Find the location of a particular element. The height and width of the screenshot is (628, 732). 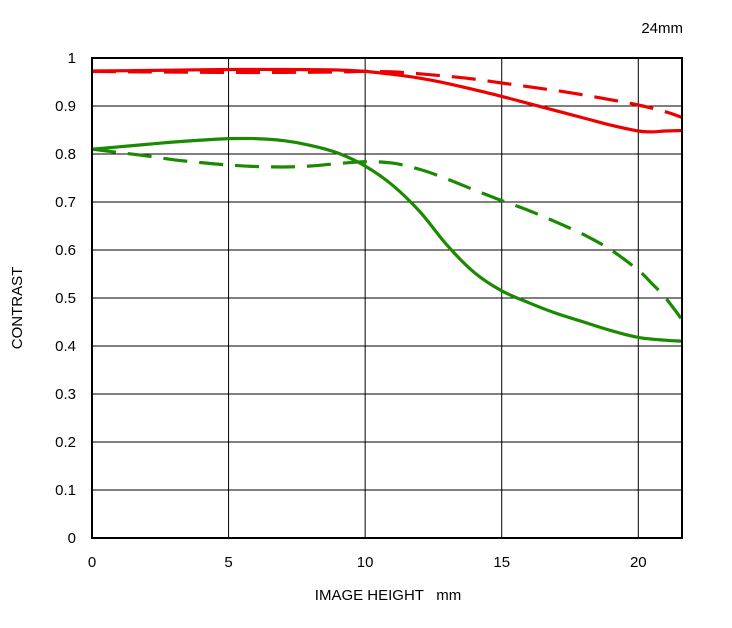

focal-length-label: 24mm is located at coordinates (662, 28).